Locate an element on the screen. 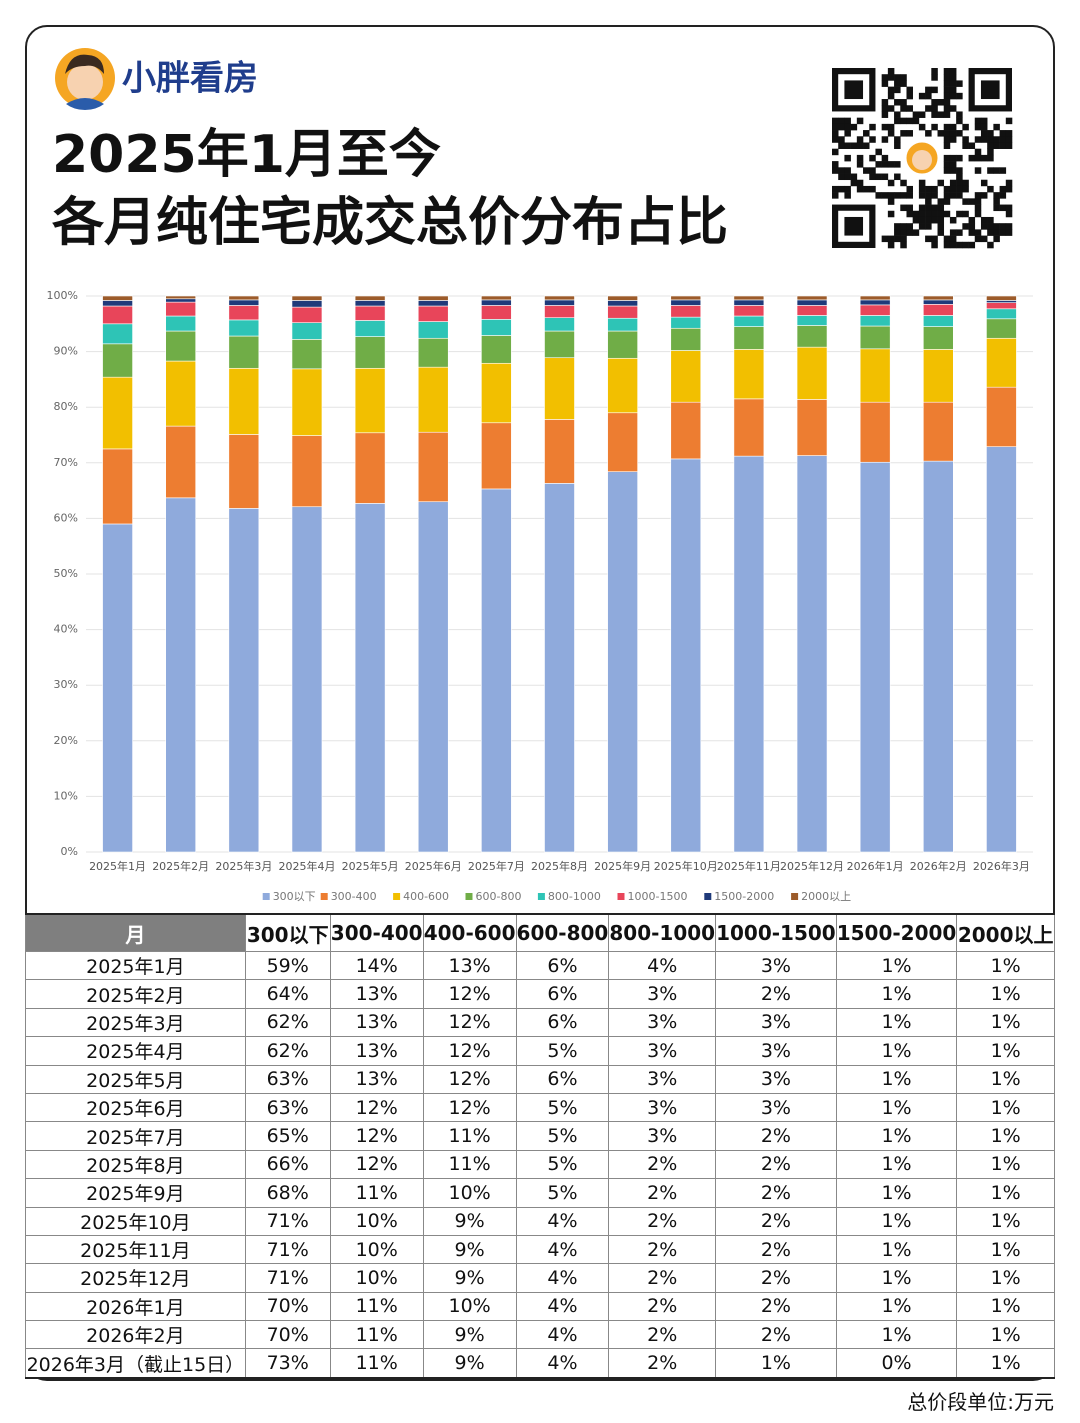 This screenshot has width=1080, height=1423. y-tick-label: 60% is located at coordinates (66, 517).